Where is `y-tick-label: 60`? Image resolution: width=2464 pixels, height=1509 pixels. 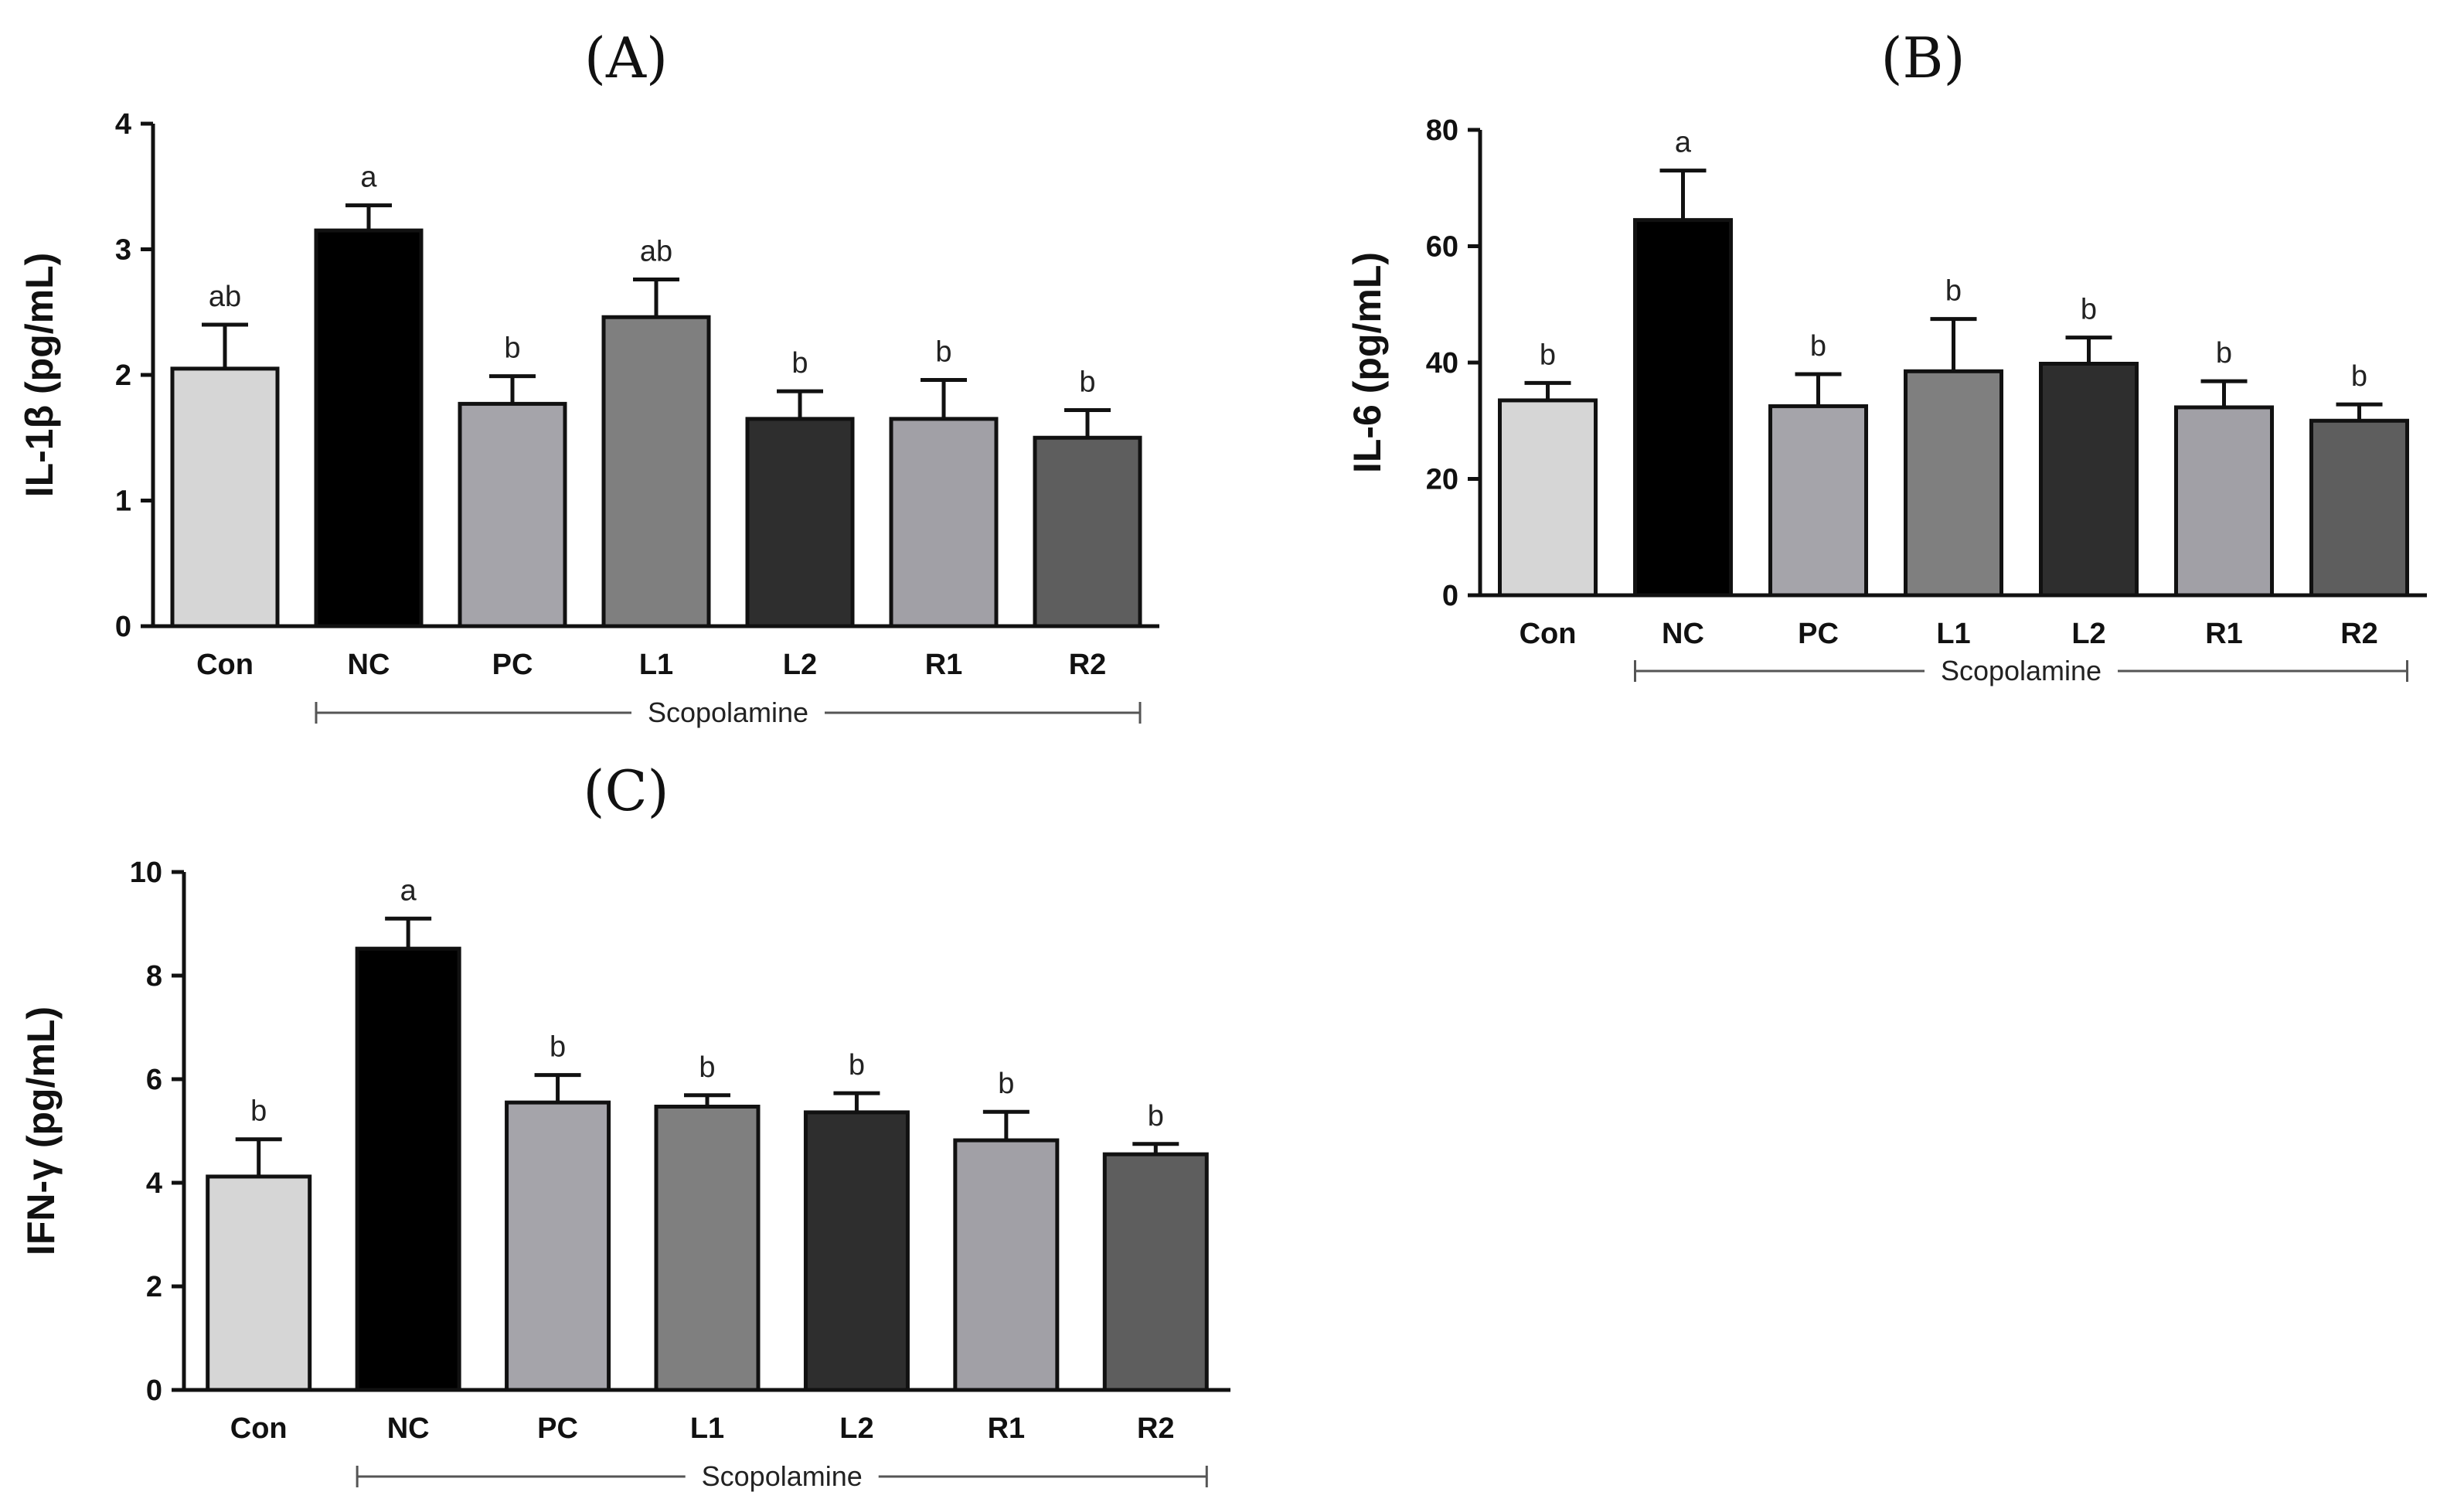 y-tick-label: 60 is located at coordinates (1442, 247).